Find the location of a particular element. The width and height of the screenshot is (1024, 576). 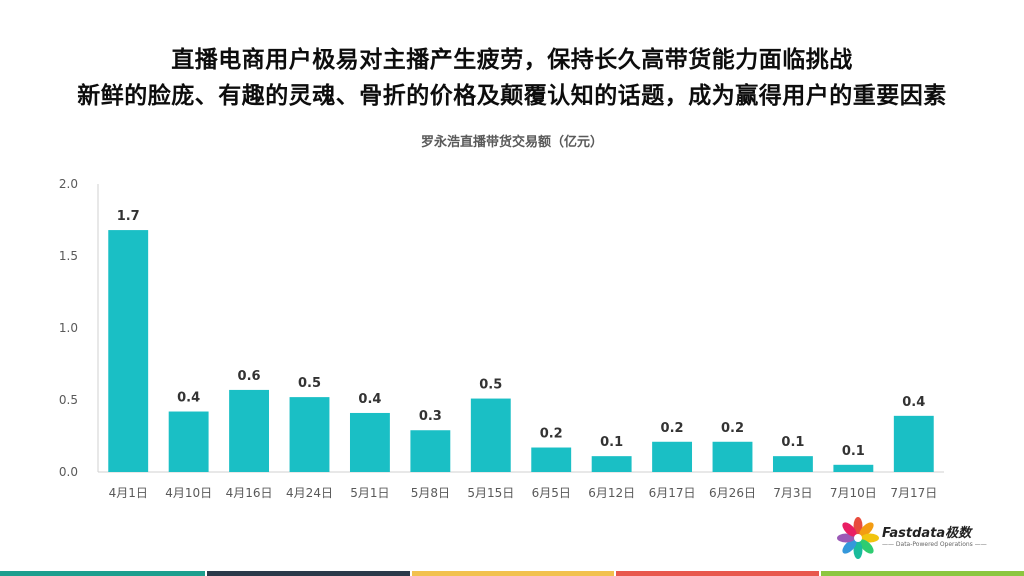

flower-logo-icon is located at coordinates (858, 538).